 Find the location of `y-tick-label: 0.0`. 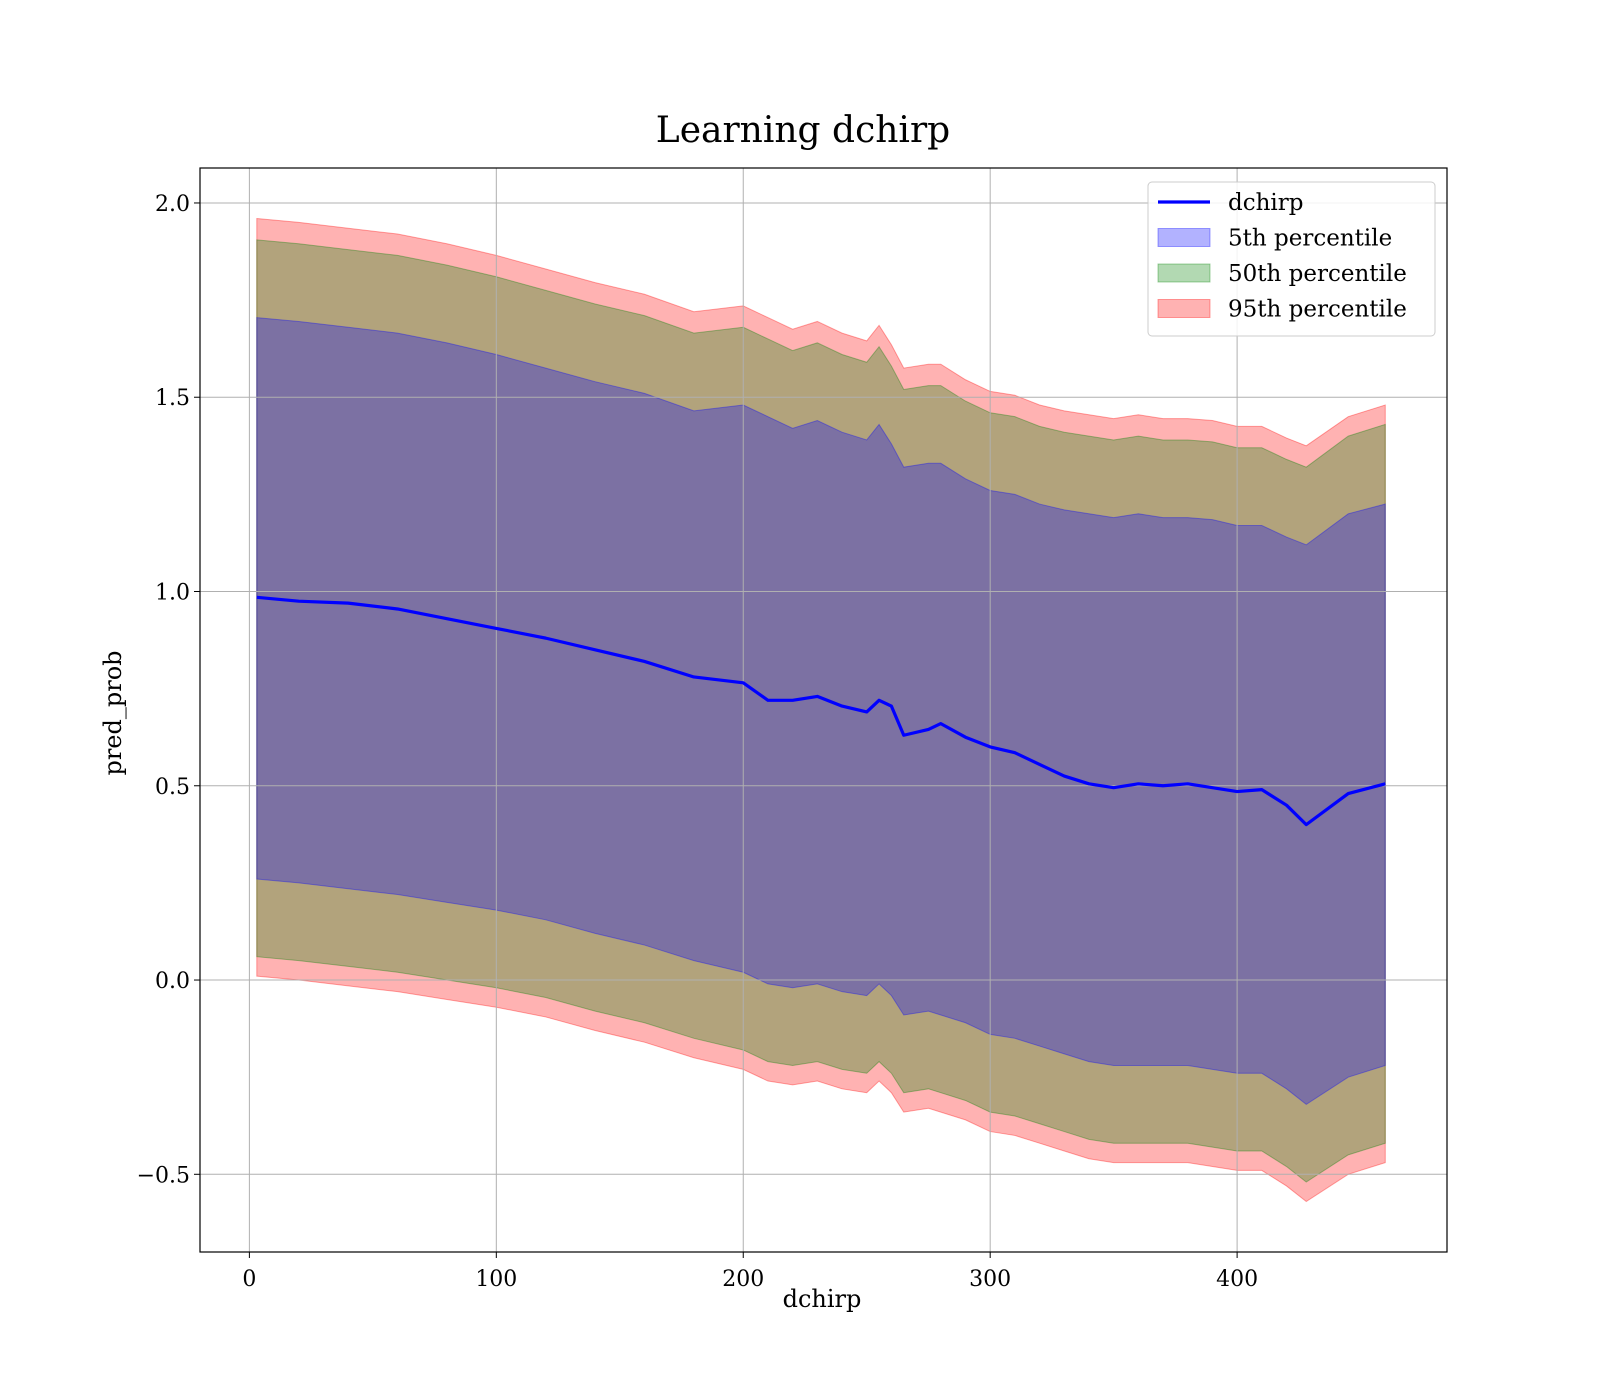

y-tick-label: 0.0 is located at coordinates (172, 981).